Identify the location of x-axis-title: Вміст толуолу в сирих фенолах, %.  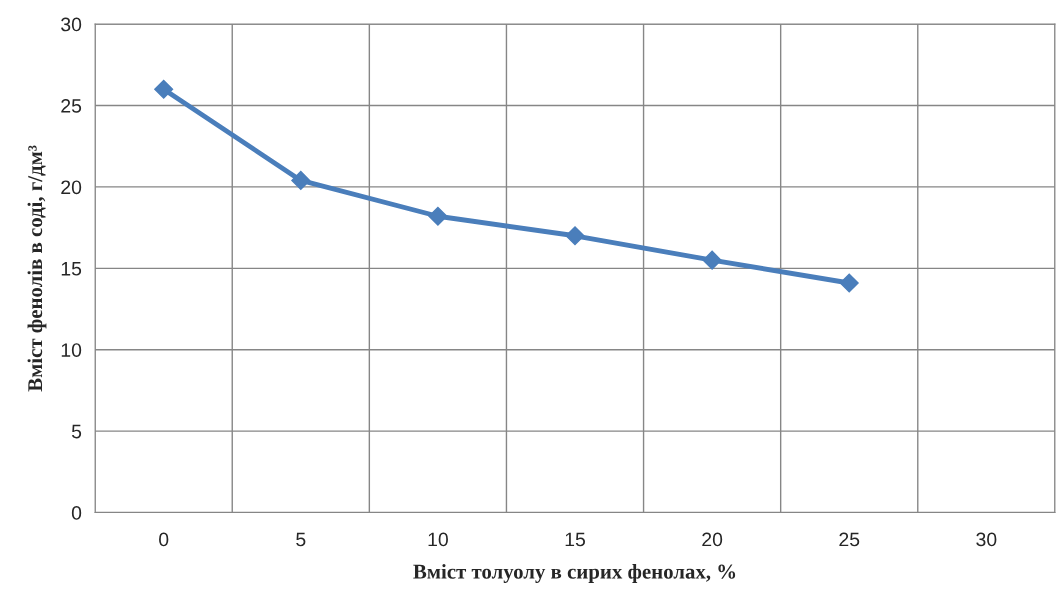
(574, 573).